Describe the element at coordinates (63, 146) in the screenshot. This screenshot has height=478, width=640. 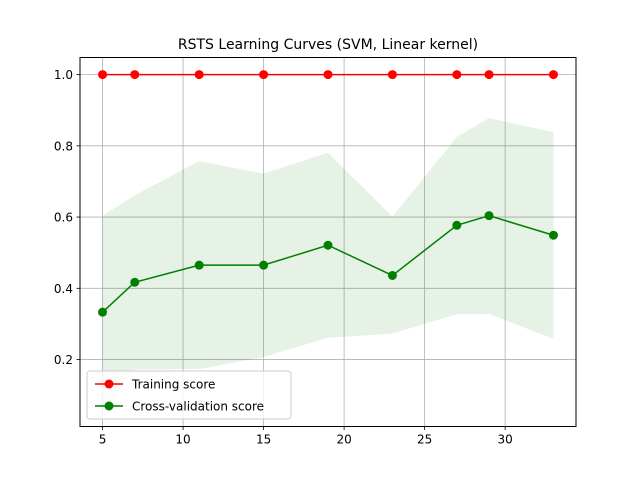
I see `y-tick-label: 0.8` at that location.